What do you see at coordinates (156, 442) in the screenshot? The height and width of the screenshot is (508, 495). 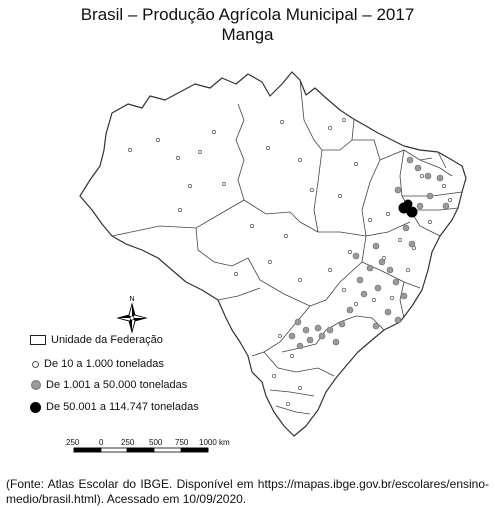 I see `scale-tick-label: 500` at bounding box center [156, 442].